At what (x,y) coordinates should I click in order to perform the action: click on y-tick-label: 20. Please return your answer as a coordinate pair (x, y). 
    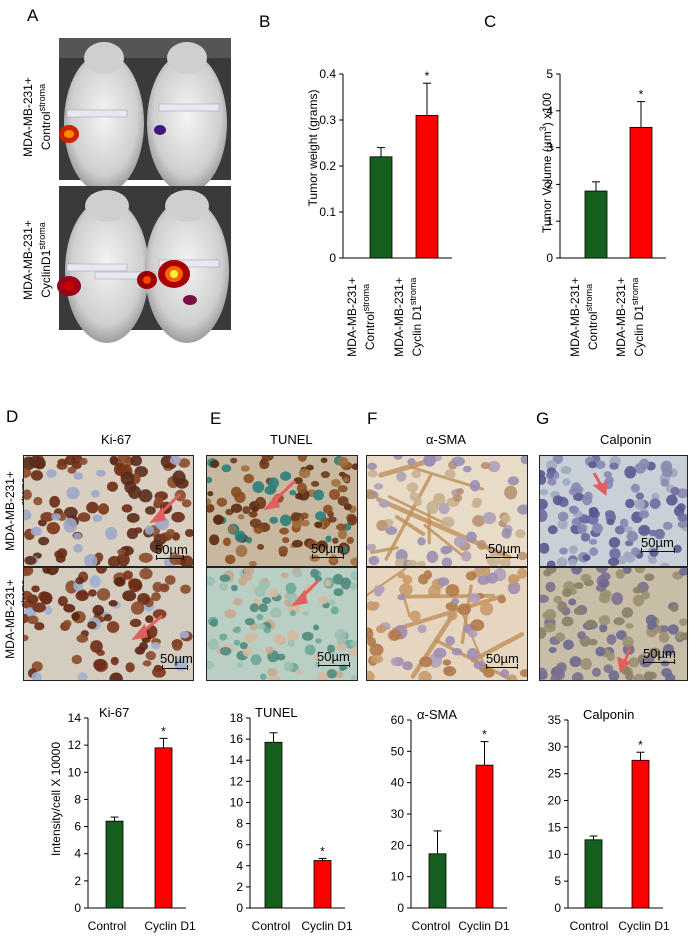
    Looking at the image, I should click on (555, 801).